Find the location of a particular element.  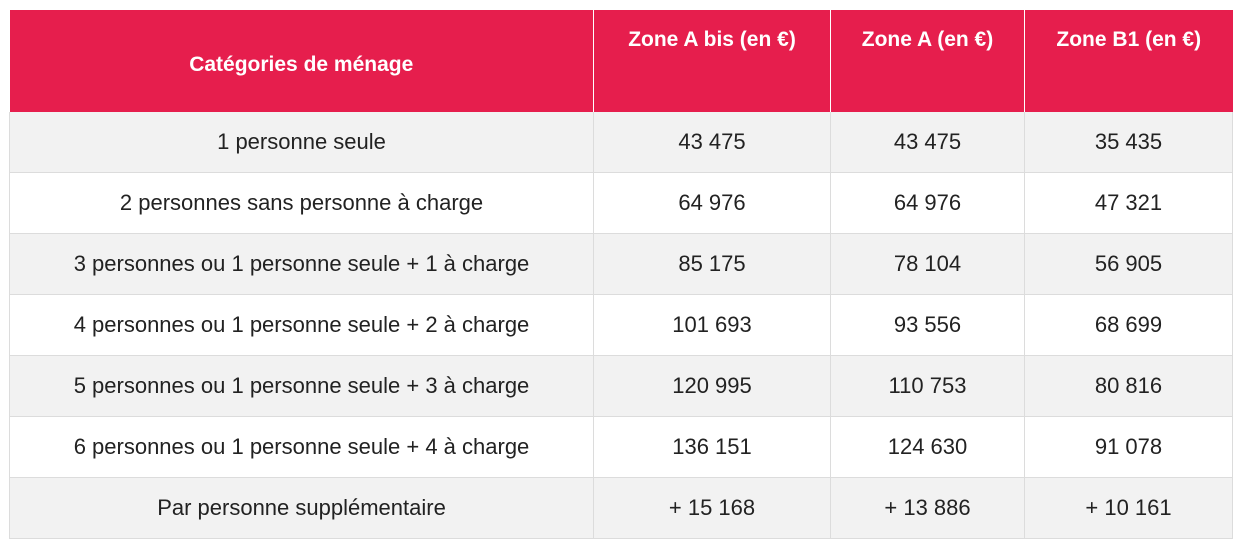

cell-zone-a: 124 630 is located at coordinates (927, 447).